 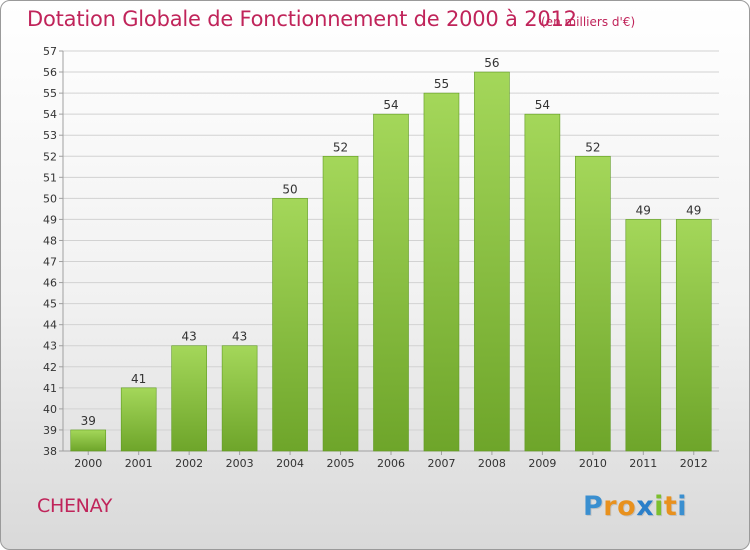 I want to click on data-label-2012: 49, so click(x=693, y=210).